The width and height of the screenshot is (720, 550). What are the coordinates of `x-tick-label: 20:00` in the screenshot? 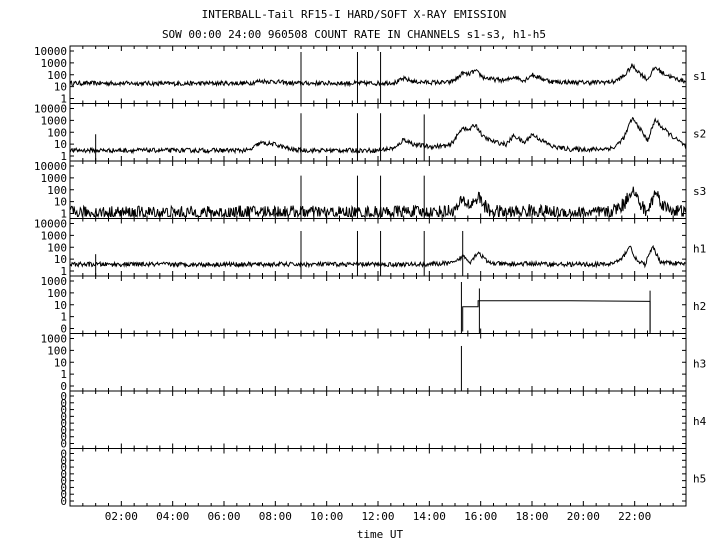 It's located at (583, 516).